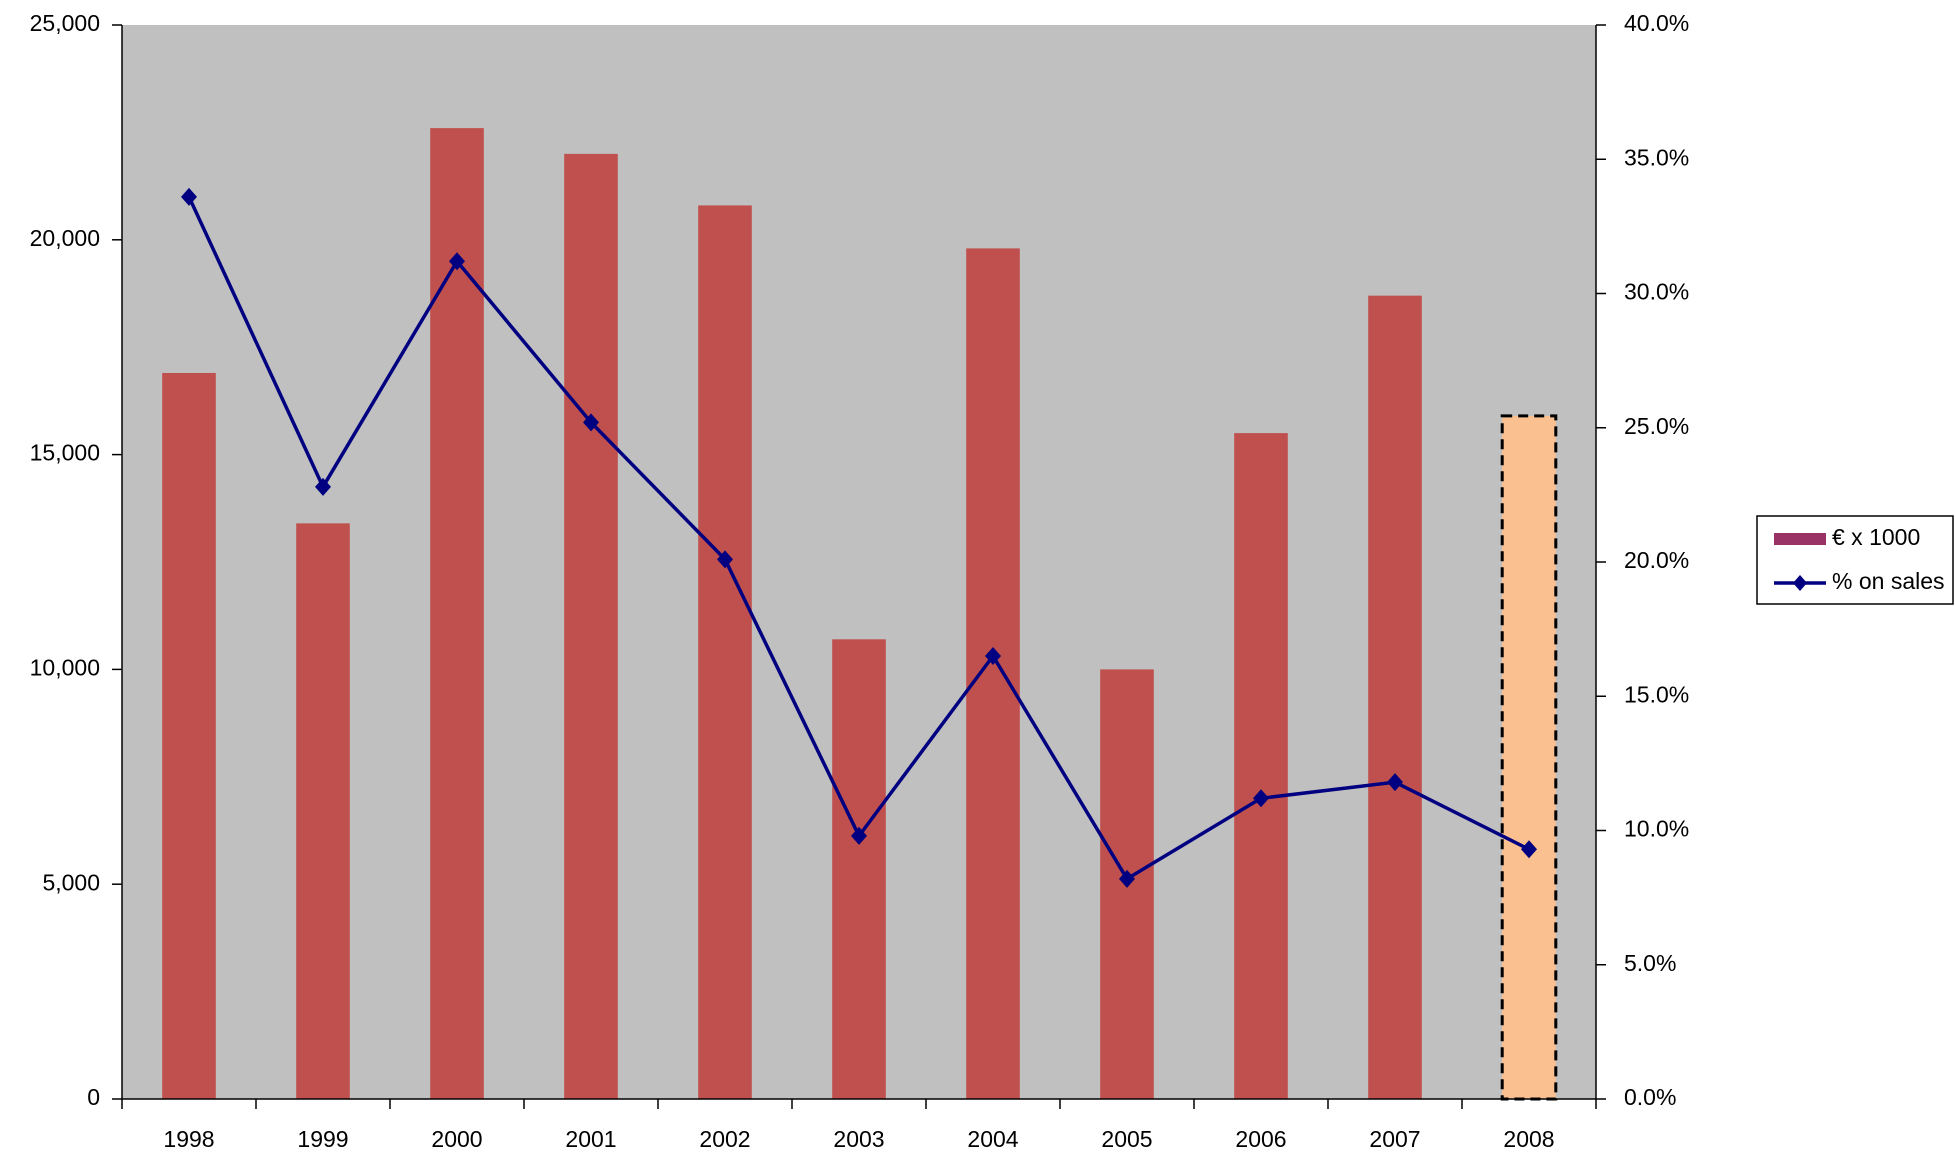 Image resolution: width=1955 pixels, height=1163 pixels. What do you see at coordinates (65, 453) in the screenshot?
I see `y-tick-label: 15,000` at bounding box center [65, 453].